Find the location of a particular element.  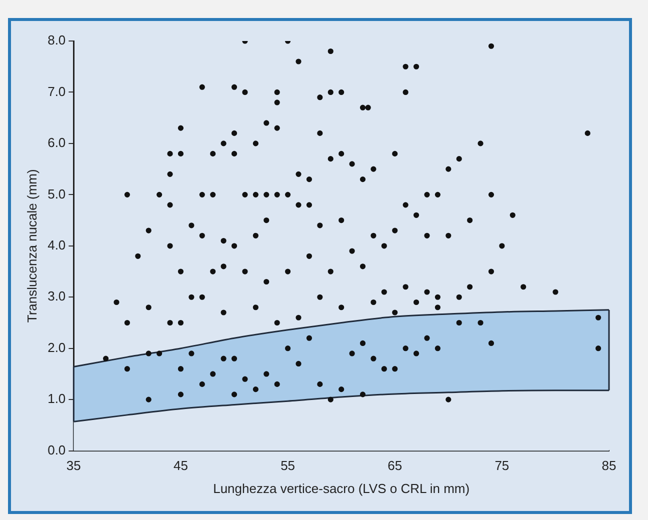

y-tick-label: 1.0 is located at coordinates (57, 398).